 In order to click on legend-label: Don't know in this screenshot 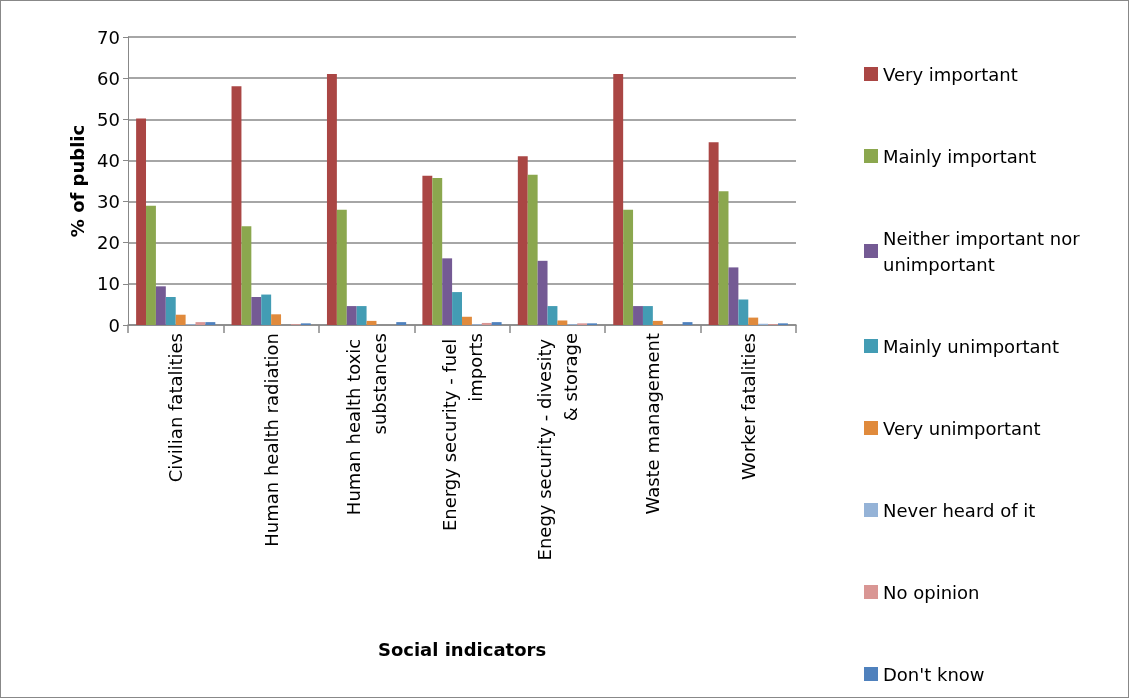, I will do `click(934, 674)`.